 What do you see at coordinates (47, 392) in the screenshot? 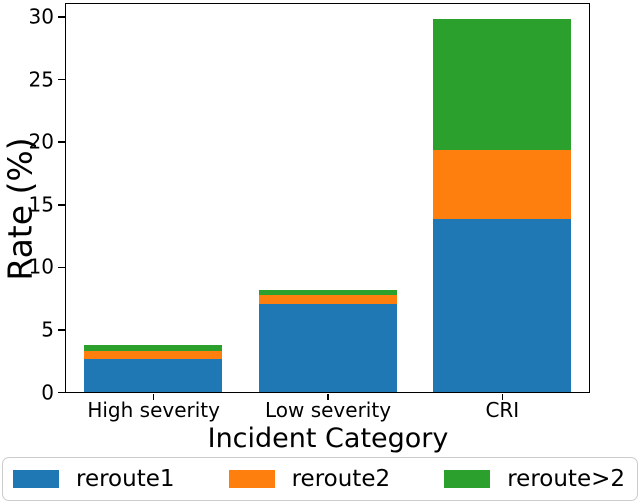
I see `y-tick-label: 0` at bounding box center [47, 392].